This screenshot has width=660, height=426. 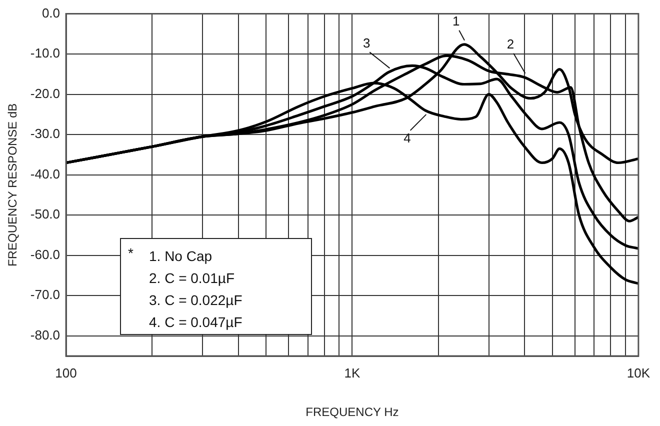 I want to click on y-tick-label: -40.0, so click(x=45, y=174).